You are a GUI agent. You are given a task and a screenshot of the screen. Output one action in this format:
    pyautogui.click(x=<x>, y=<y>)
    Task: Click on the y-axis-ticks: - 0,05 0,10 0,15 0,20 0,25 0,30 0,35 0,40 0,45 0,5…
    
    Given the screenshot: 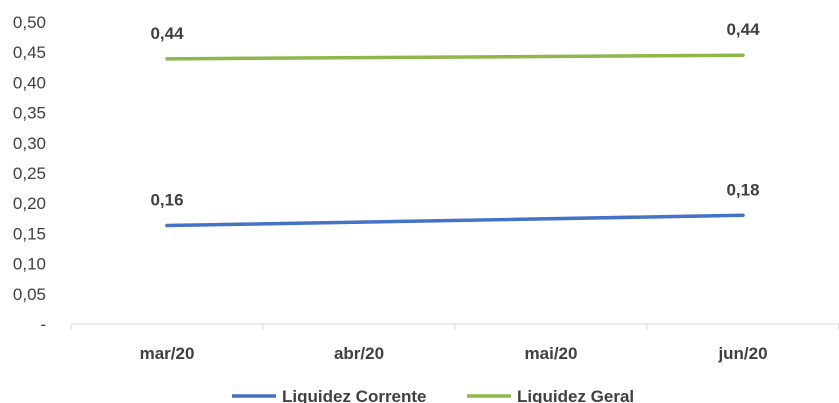 What is the action you would take?
    pyautogui.click(x=29, y=173)
    